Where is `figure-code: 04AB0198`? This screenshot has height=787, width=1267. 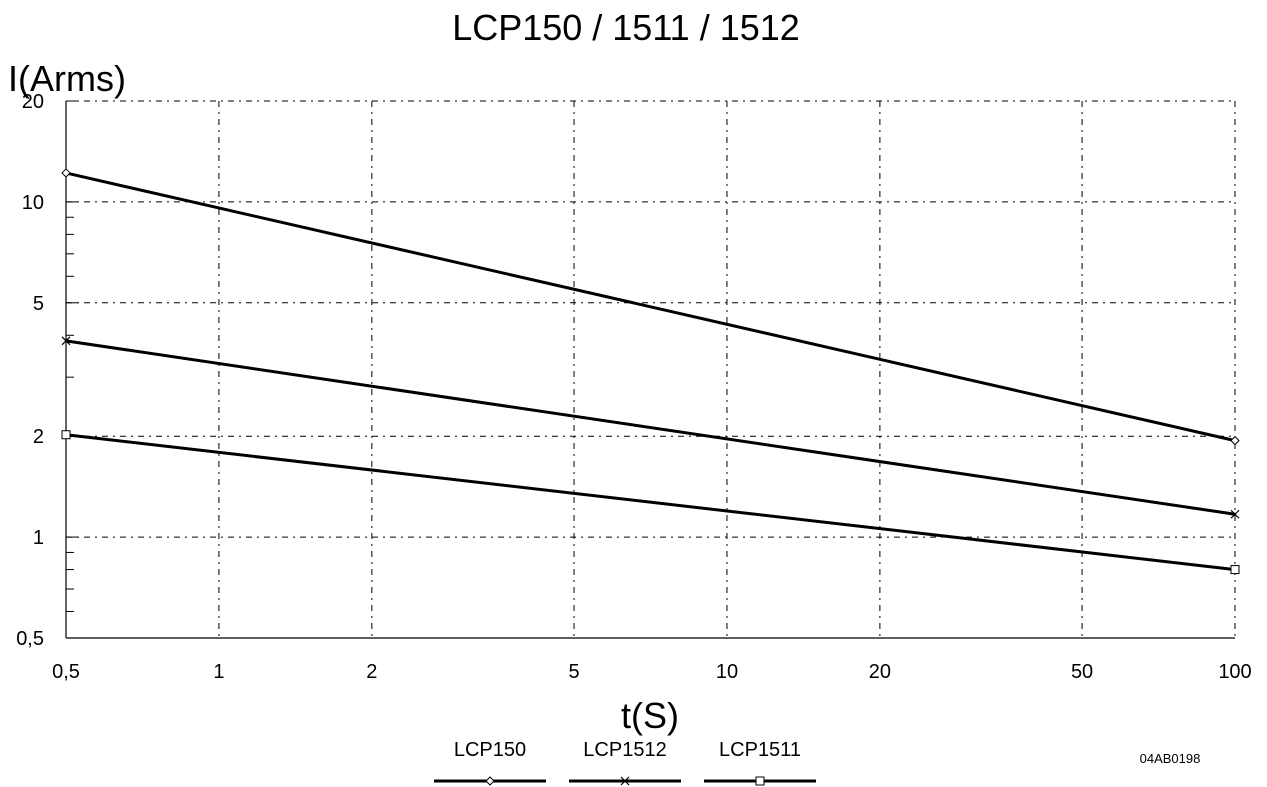
figure-code: 04AB0198 is located at coordinates (1170, 758).